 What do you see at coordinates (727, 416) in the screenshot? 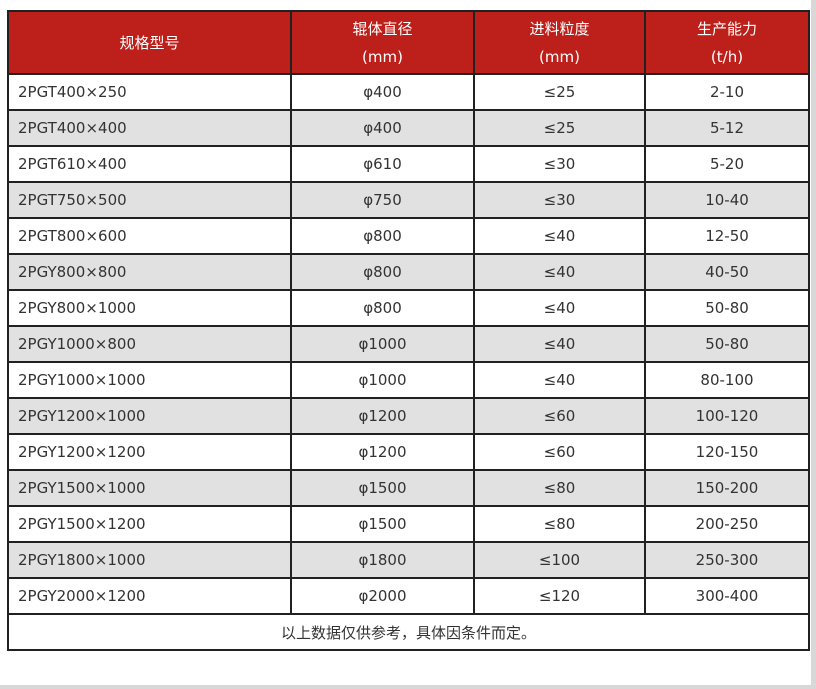
I see `cell-capacity: 100-120` at bounding box center [727, 416].